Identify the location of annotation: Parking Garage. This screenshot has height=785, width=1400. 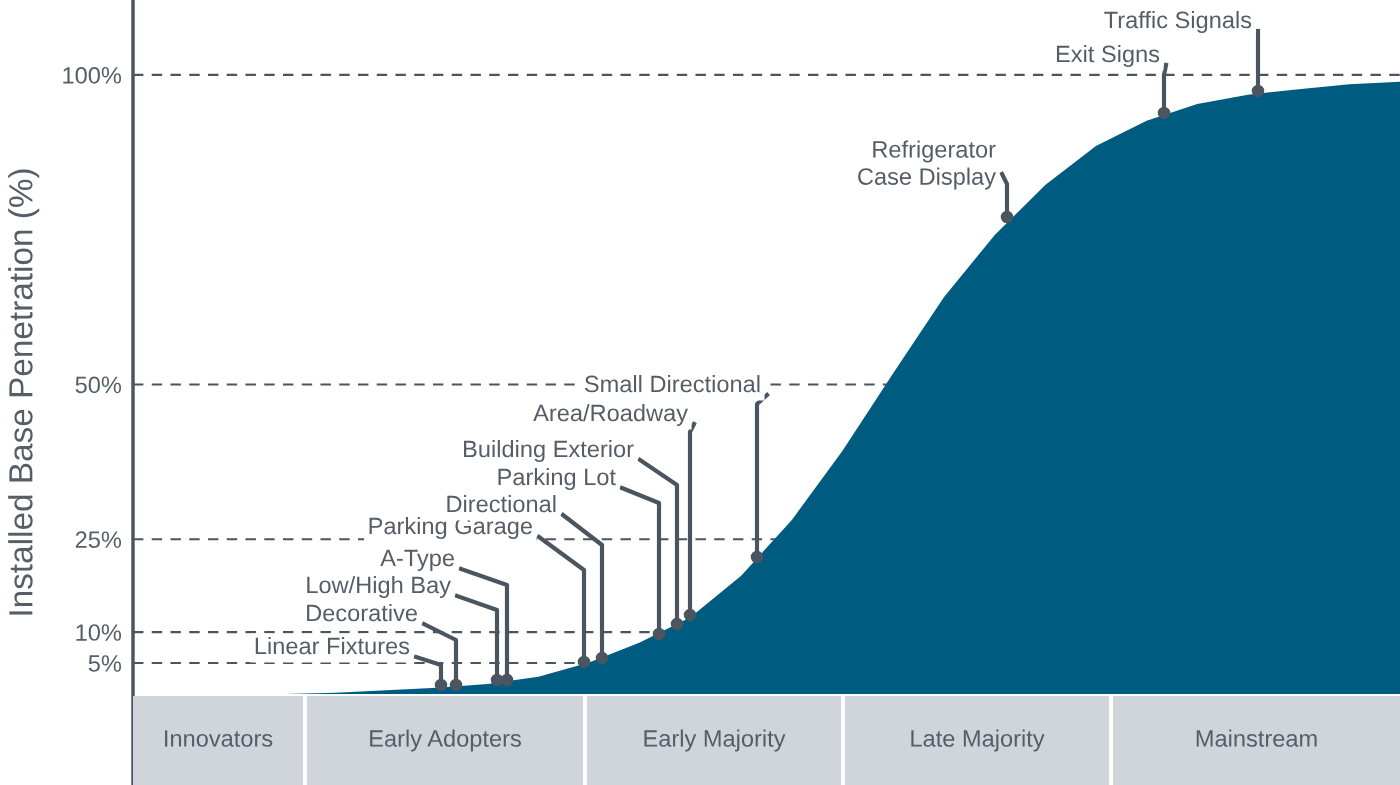
(450, 527).